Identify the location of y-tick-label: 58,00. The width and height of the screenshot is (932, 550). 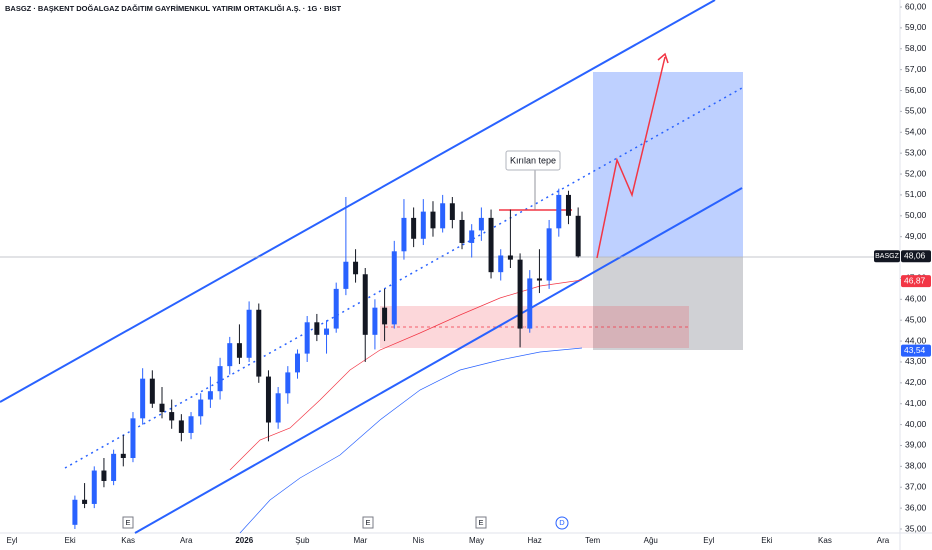
(916, 48).